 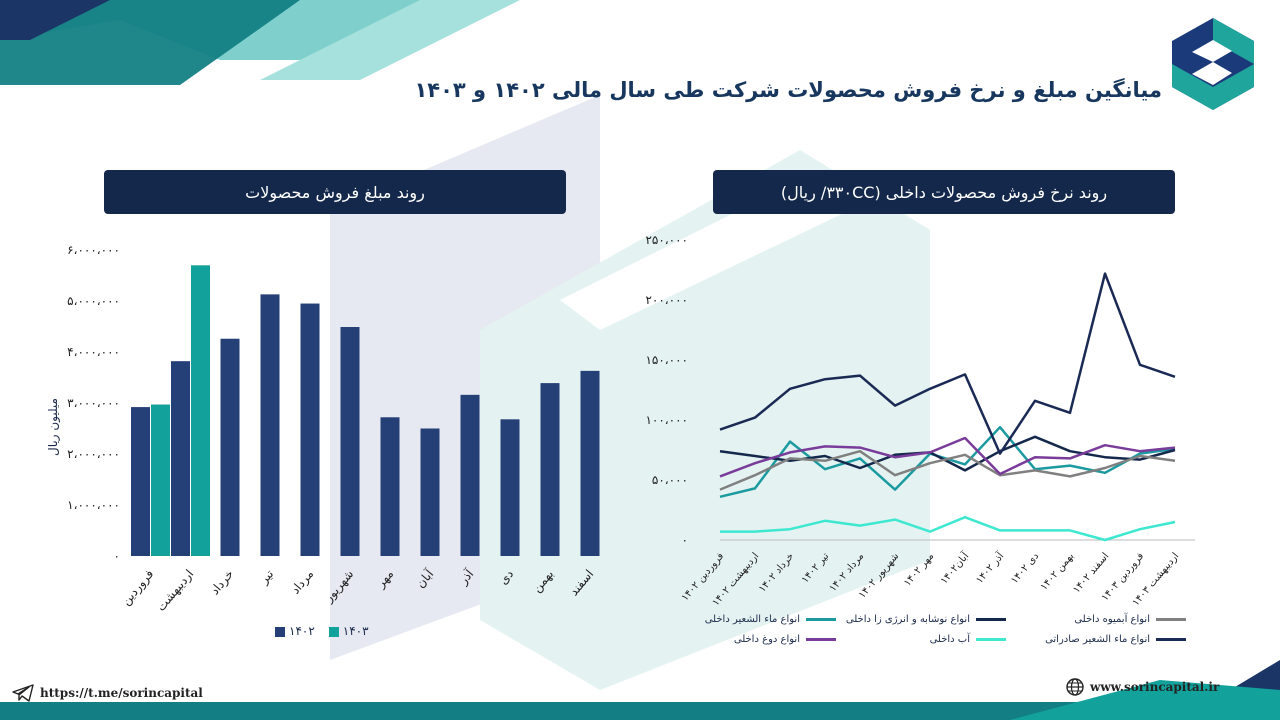 I want to click on company-logo-icon, so click(x=1213, y=64).